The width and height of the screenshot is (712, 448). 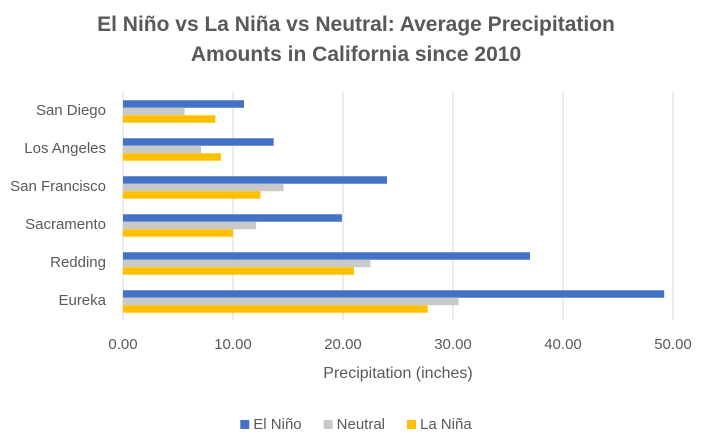 What do you see at coordinates (82, 300) in the screenshot?
I see `y-tick-label: Eureka` at bounding box center [82, 300].